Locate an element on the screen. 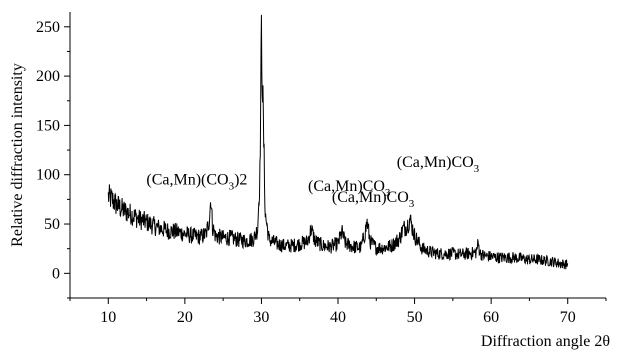  y-tick-label: 50 is located at coordinates (52, 224).